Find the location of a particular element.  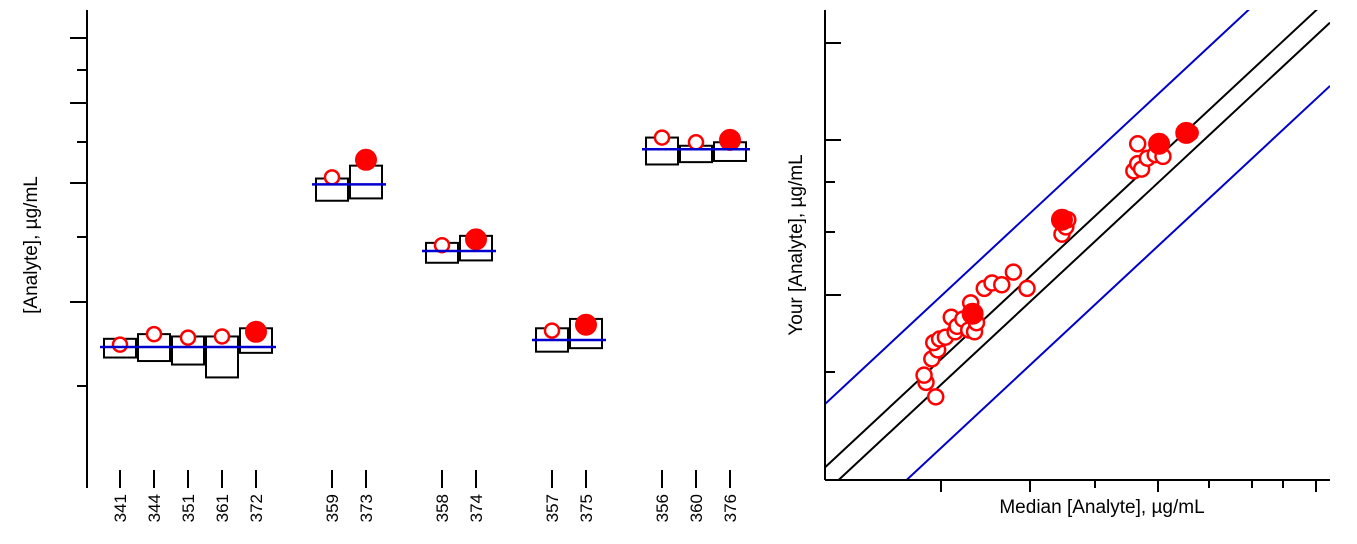

scatter-points is located at coordinates (1057, 263).